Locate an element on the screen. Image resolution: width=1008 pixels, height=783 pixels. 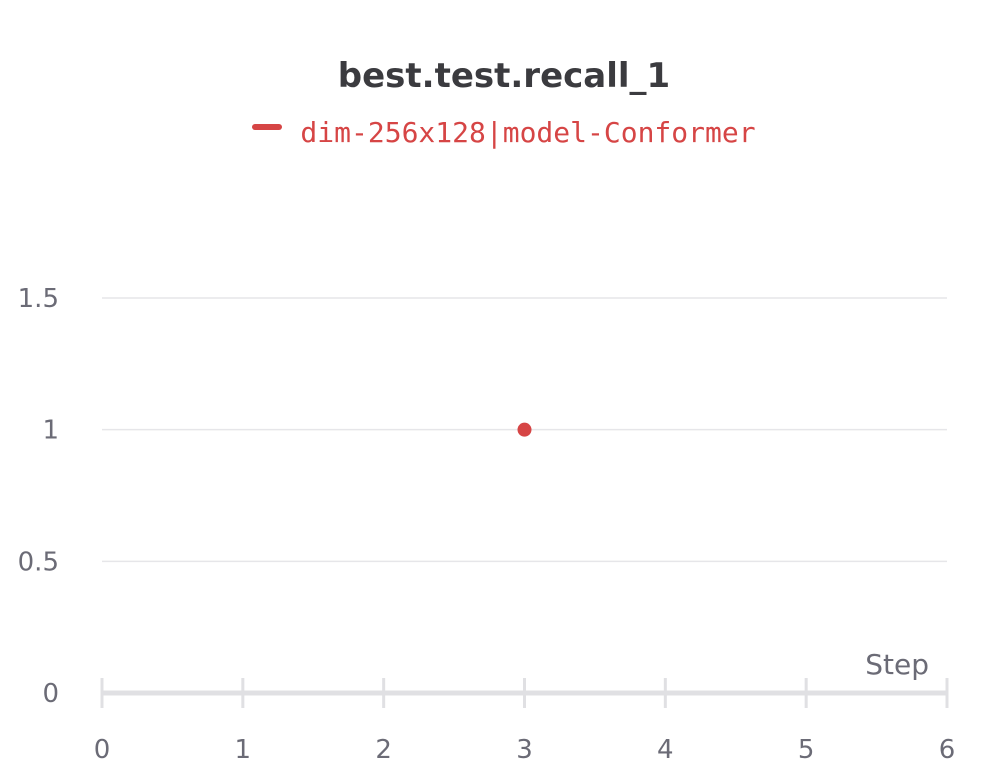
y-tick-label: 1.5 is located at coordinates (38, 299).